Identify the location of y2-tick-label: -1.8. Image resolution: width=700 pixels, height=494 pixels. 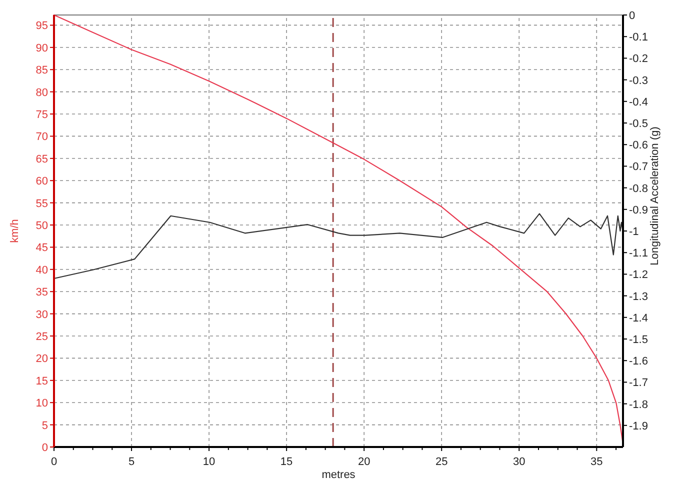
(638, 404).